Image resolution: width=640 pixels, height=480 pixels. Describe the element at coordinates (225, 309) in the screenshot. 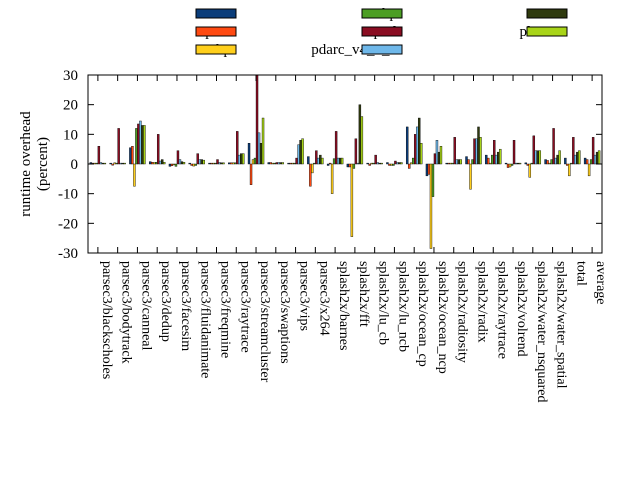

I see `x-tick-label: parsec3/freqmine` at that location.